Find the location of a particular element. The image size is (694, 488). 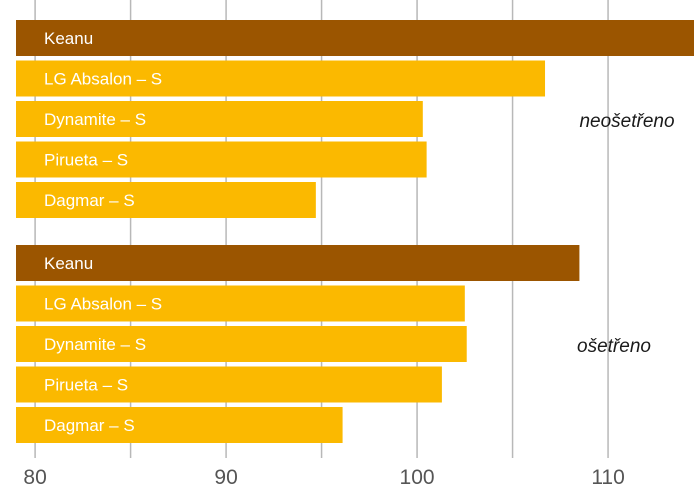

x-tick-label: 100 is located at coordinates (417, 477).